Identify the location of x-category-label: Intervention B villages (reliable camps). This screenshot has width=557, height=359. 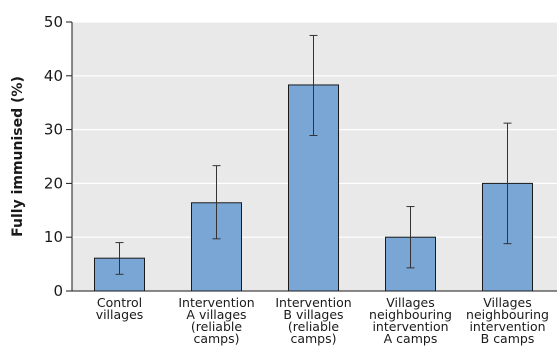
(313, 320).